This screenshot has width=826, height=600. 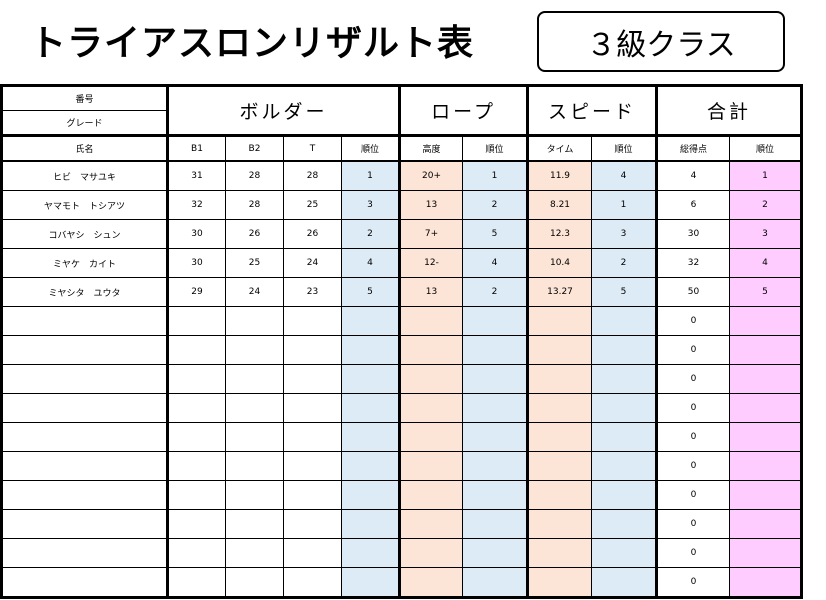 I want to click on name-cell: ミヤシタ ユウタ, so click(x=85, y=292).